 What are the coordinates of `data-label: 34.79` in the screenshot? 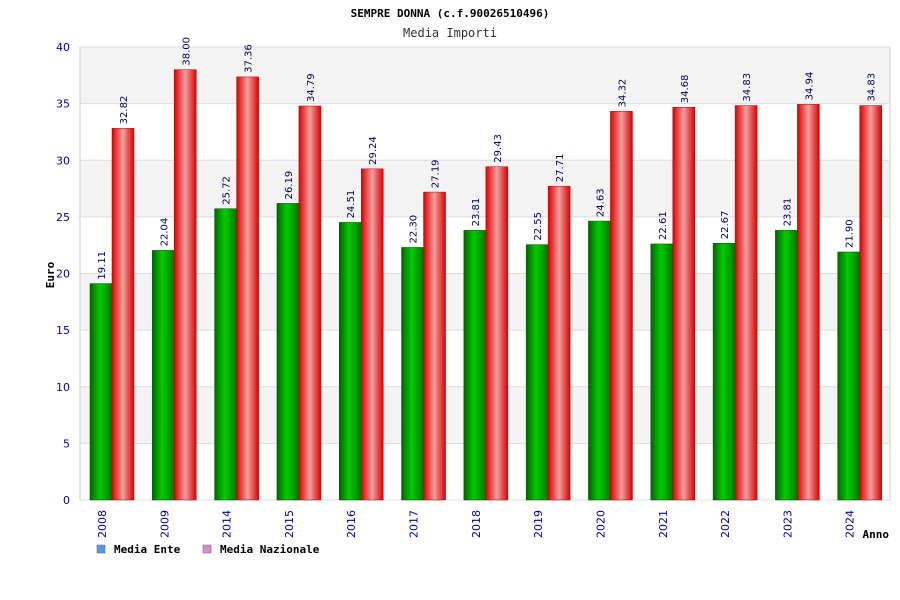 It's located at (311, 87).